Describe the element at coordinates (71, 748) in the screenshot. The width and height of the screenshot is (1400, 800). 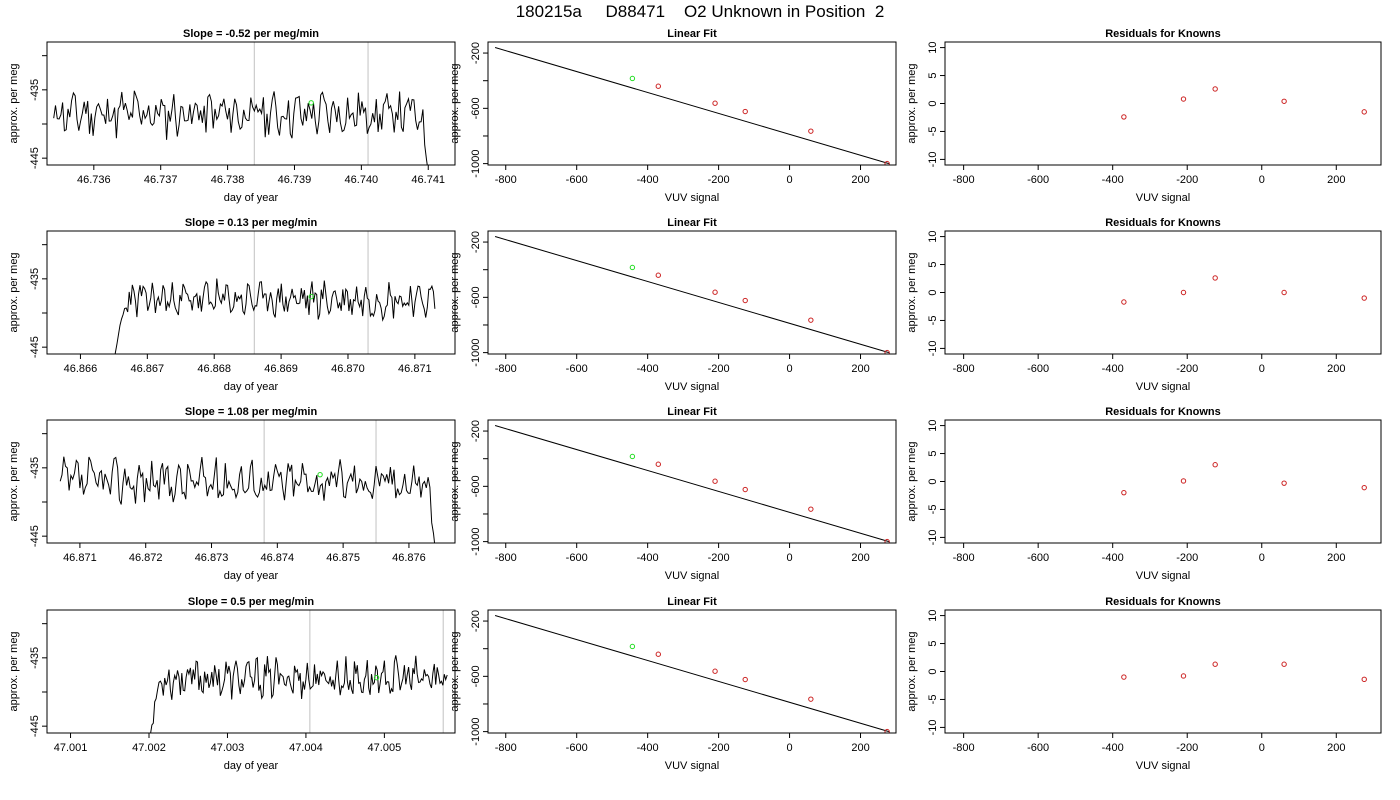
I see `x-tick-label: 47.001` at that location.